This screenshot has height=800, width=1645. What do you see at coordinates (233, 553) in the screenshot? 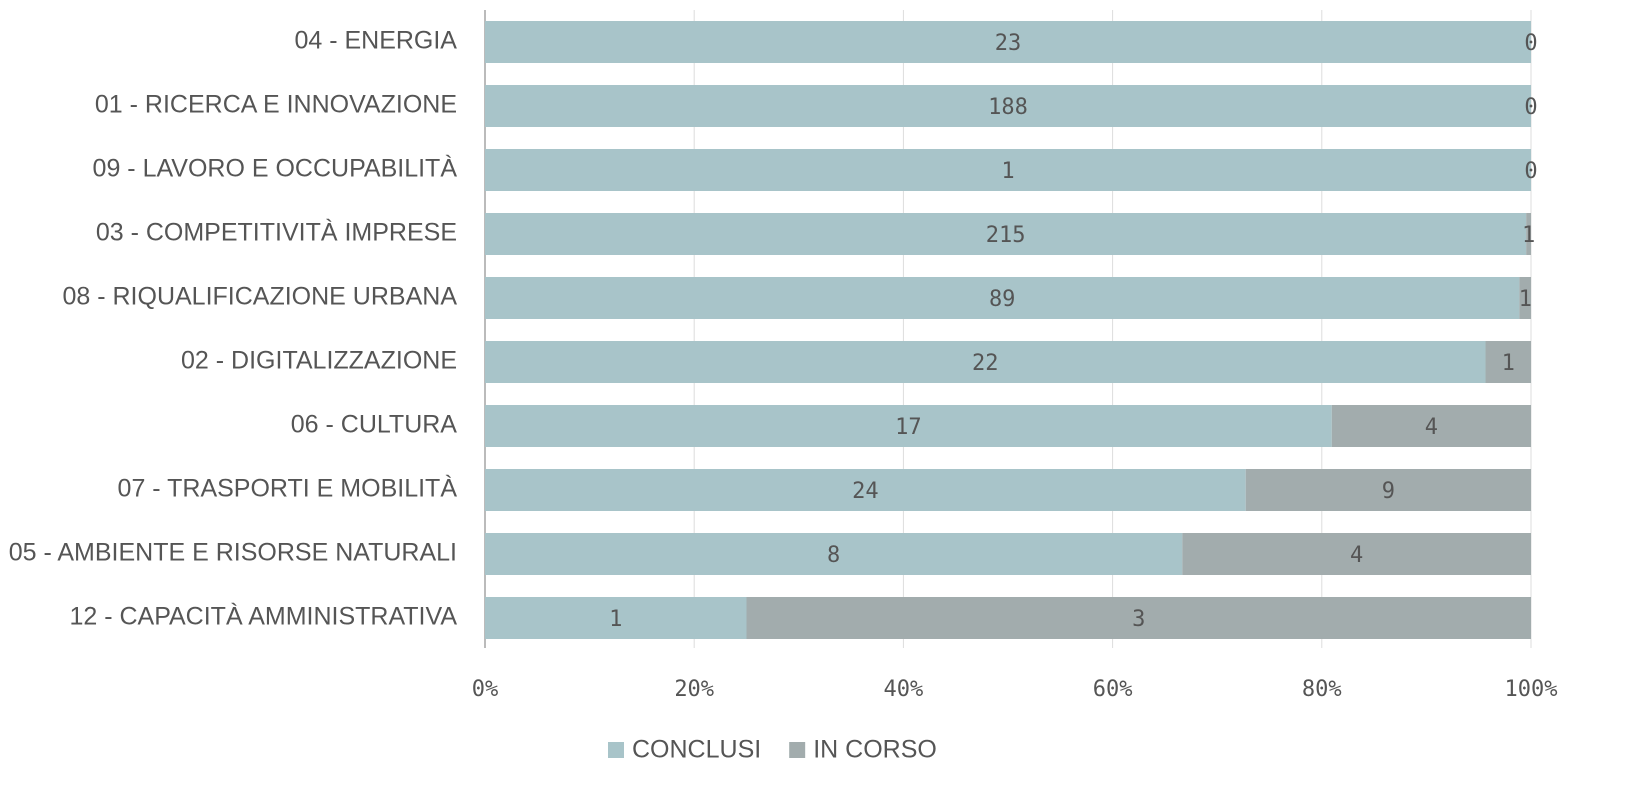
I see `y-tick-label: 05 - AMBIENTE E RISORSE NATURALI` at bounding box center [233, 553].